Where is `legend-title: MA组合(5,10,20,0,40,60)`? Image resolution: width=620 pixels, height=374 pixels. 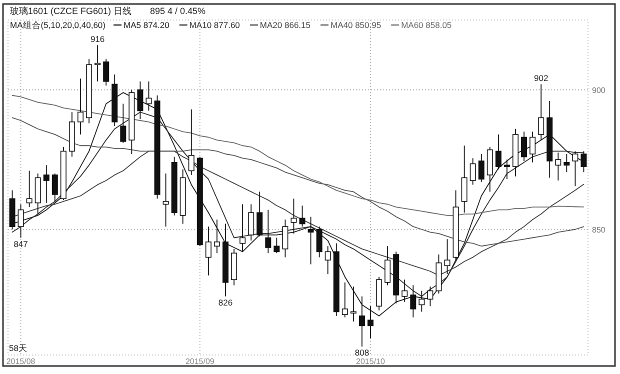
legend-title: MA组合(5,10,20,0,40,60) is located at coordinates (58, 25).